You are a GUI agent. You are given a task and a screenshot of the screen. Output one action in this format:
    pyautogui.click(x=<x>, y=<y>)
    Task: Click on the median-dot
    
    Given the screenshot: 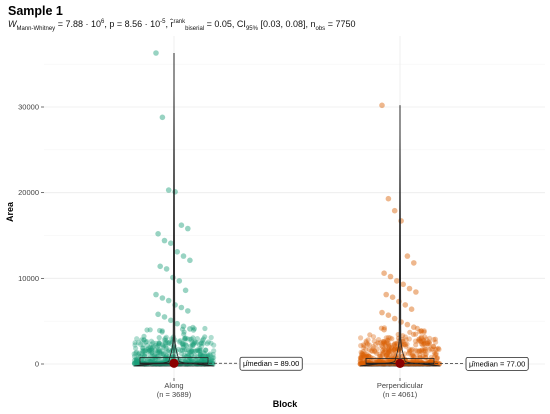 What is the action you would take?
    pyautogui.click(x=400, y=363)
    